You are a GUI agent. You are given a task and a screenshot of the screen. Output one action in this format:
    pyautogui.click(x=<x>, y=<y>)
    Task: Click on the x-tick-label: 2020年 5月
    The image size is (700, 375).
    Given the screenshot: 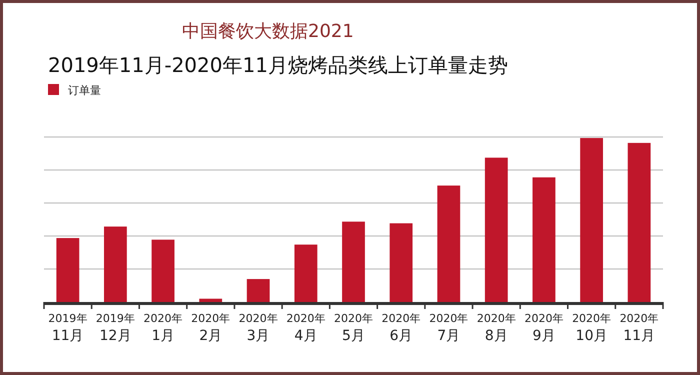 What is the action you would take?
    pyautogui.click(x=353, y=328)
    